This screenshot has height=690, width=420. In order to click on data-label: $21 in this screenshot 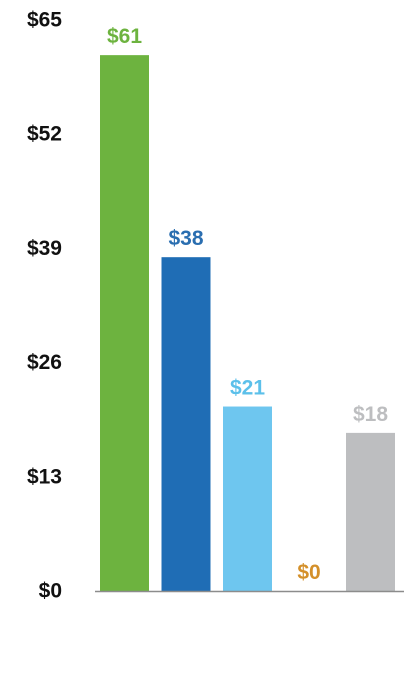, I will do `click(247, 388)`.